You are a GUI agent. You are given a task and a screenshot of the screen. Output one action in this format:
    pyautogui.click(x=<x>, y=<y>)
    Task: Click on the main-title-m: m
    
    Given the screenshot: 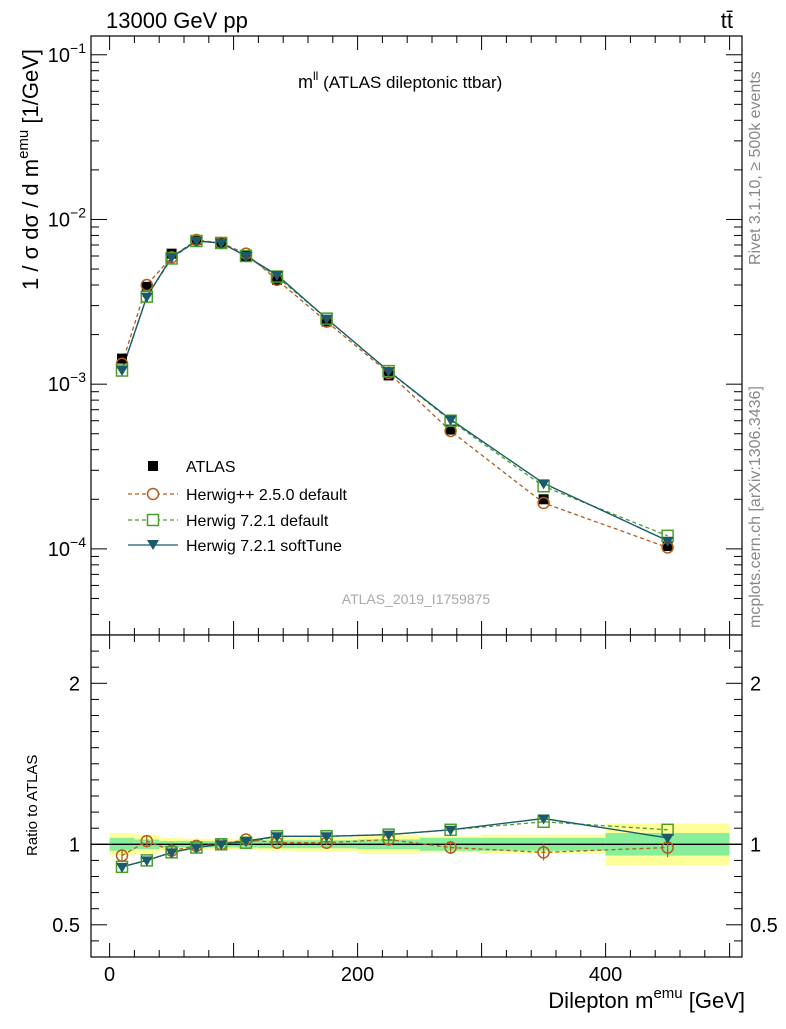 What is the action you would take?
    pyautogui.click(x=305, y=82)
    